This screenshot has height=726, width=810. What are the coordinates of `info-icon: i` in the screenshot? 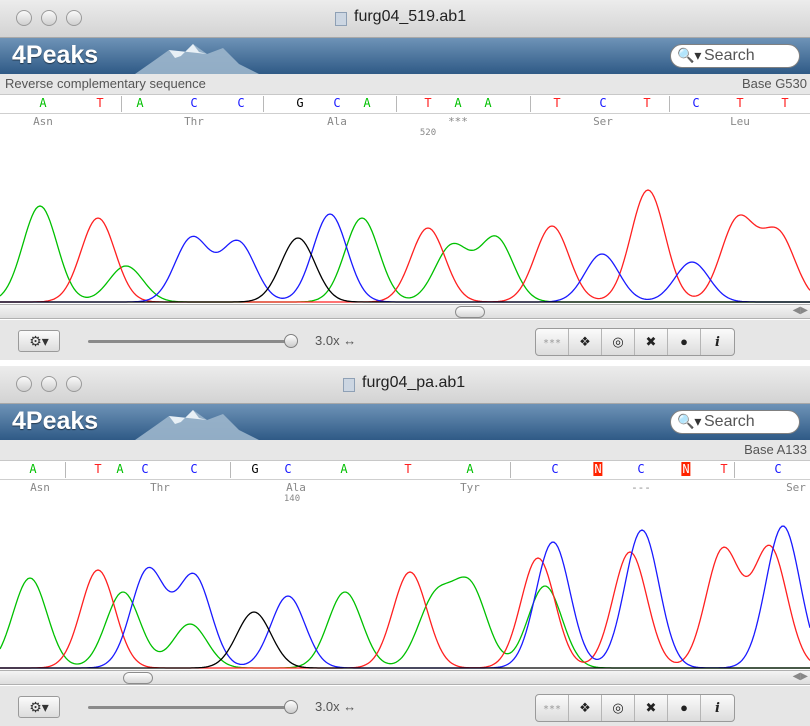 It's located at (717, 708).